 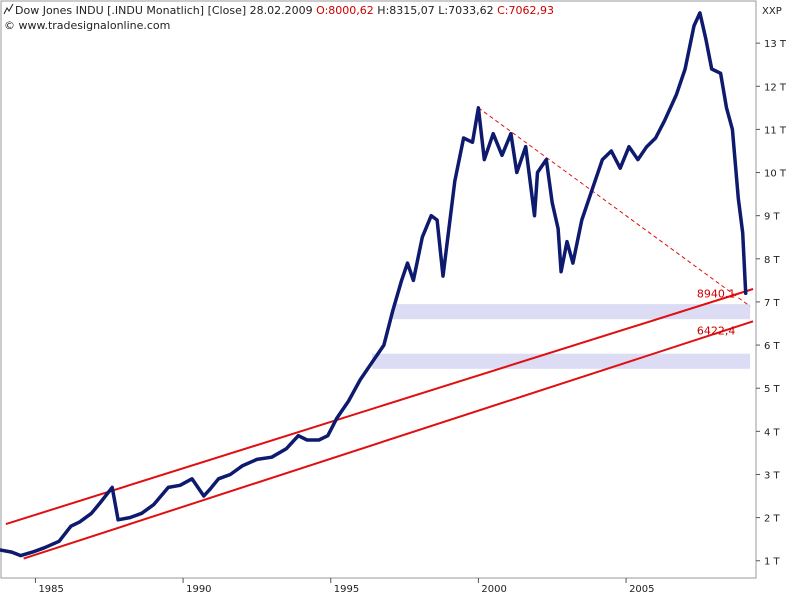 I want to click on y-tick-label: 1 T, so click(x=772, y=562).